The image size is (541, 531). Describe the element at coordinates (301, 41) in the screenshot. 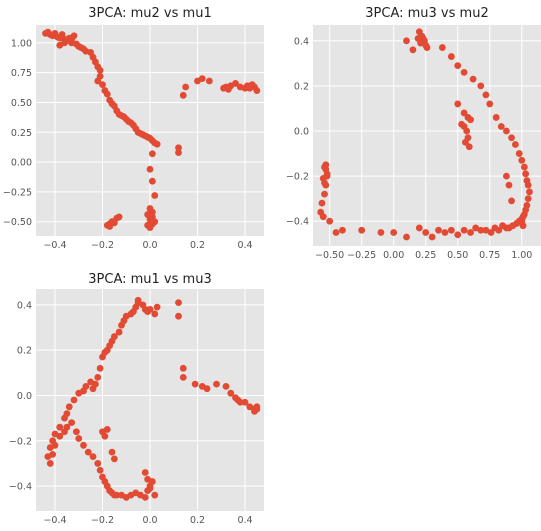

I see `y-tick-label: 0.4` at that location.